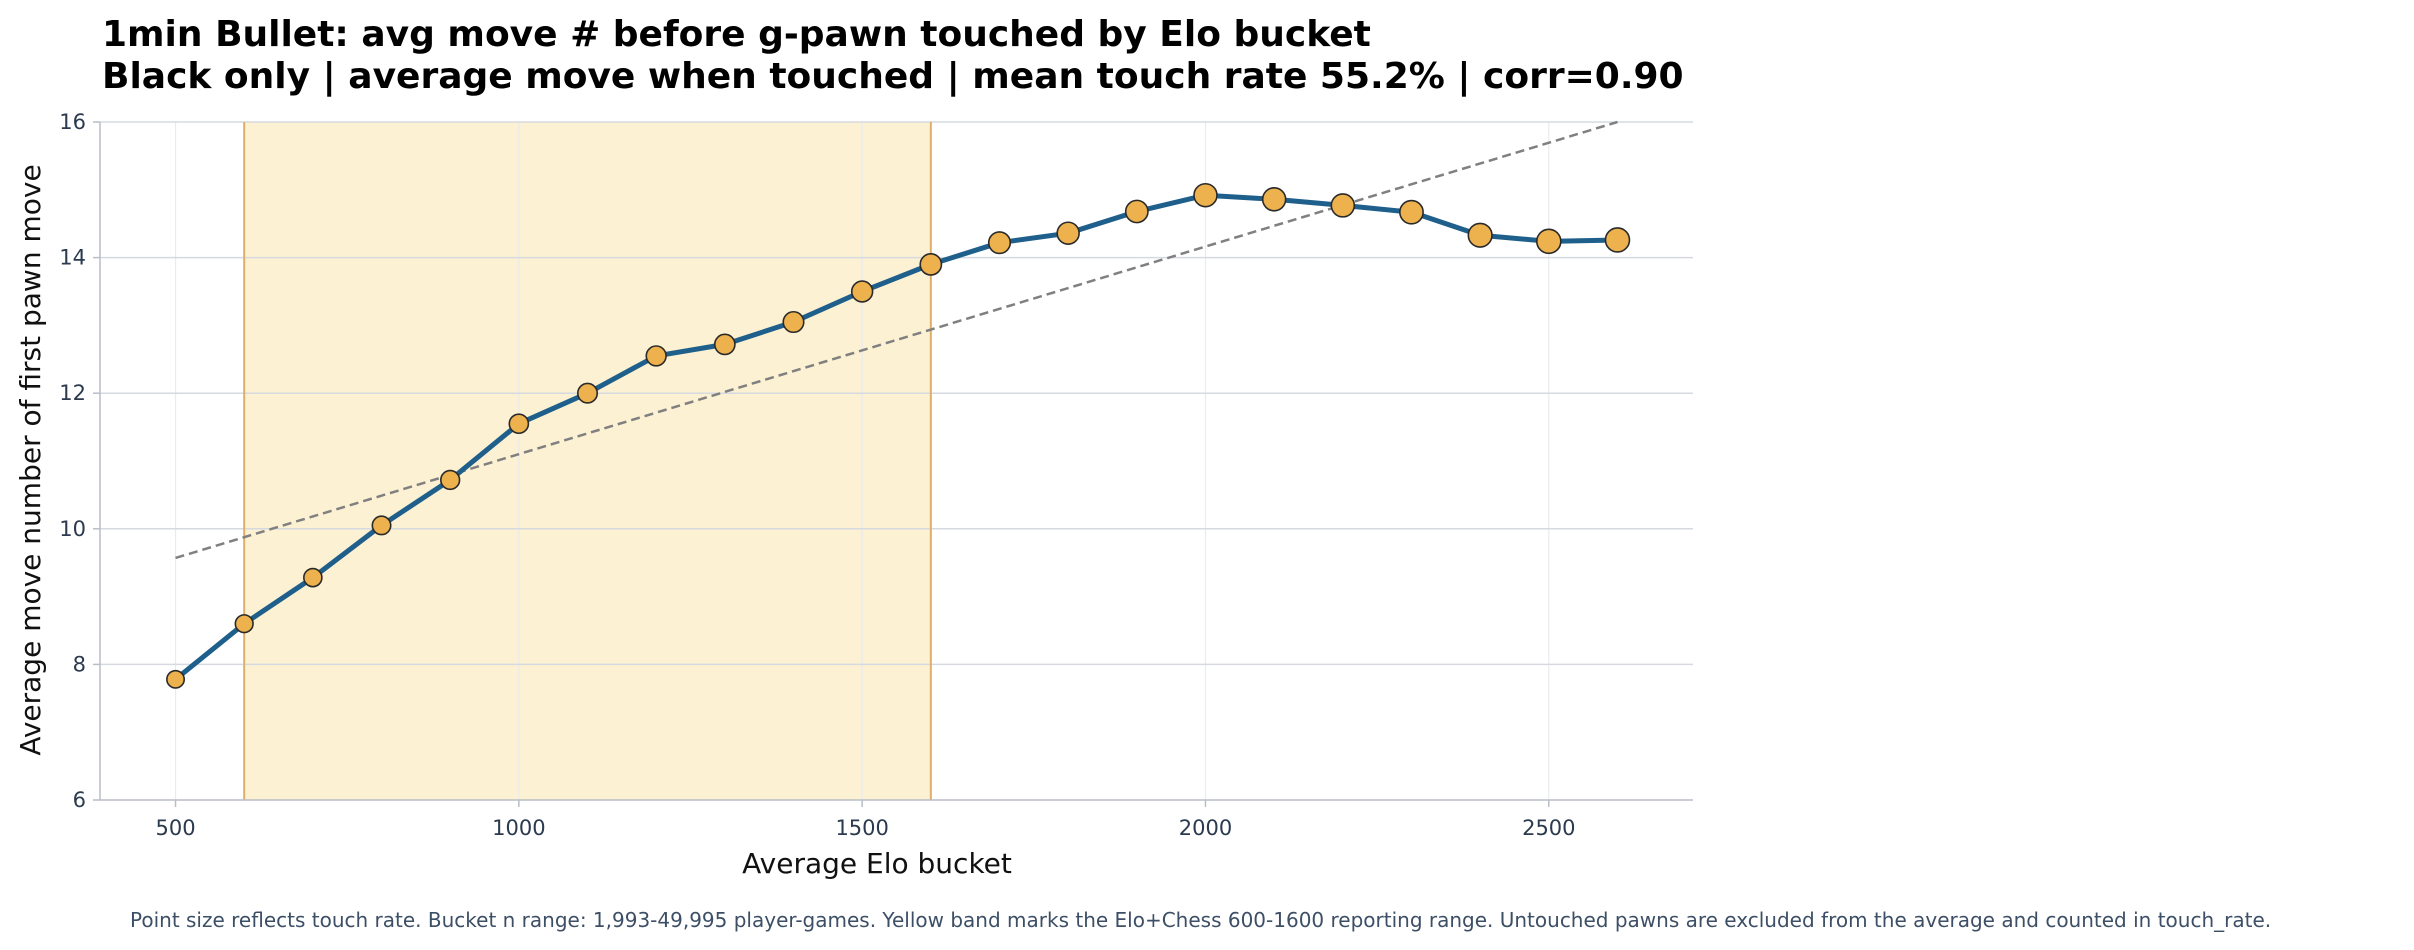 The image size is (2414, 950). Describe the element at coordinates (72, 529) in the screenshot. I see `y-tick-label: 10` at that location.